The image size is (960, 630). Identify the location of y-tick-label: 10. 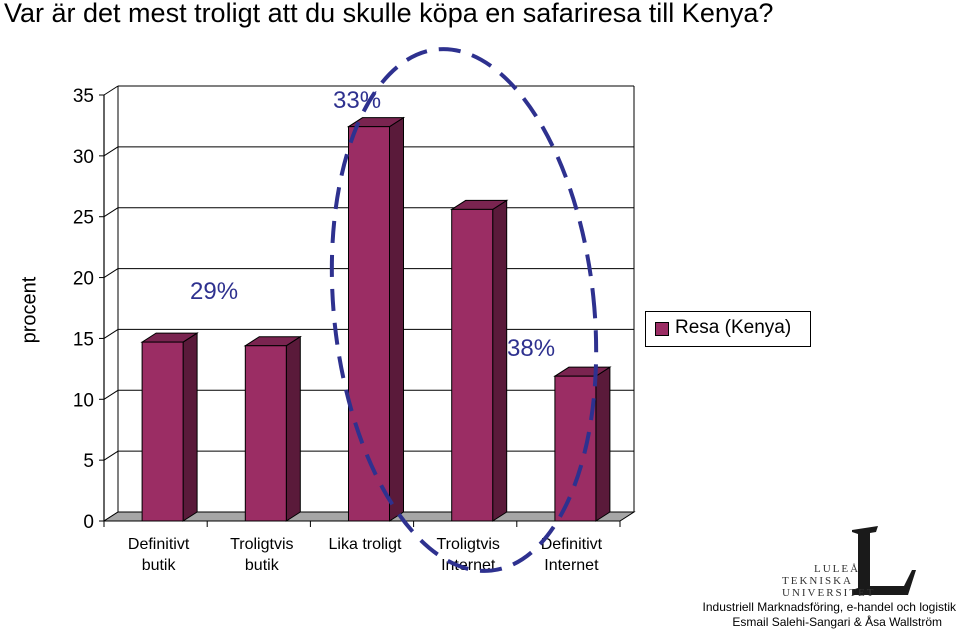
(83, 400).